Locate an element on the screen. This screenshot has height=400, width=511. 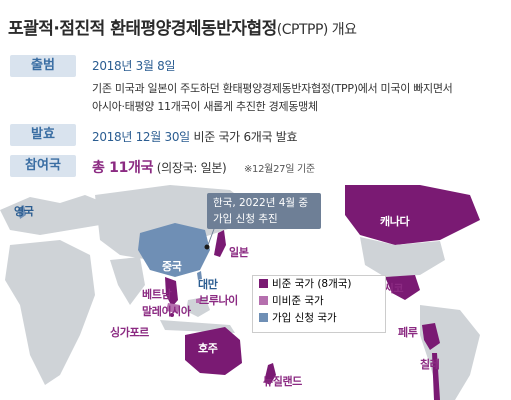
members-note: ※12월27일 기준 is located at coordinates (279, 169).